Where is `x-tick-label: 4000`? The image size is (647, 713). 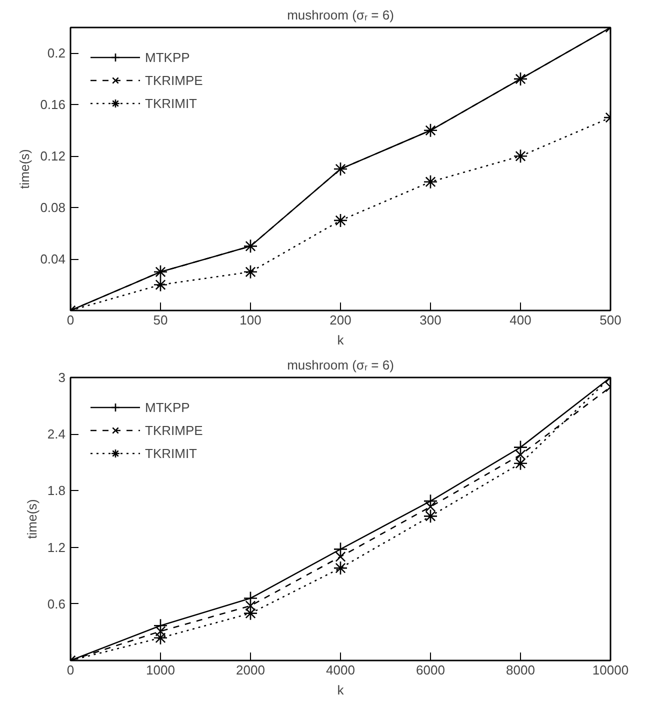 x-tick-label: 4000 is located at coordinates (340, 670).